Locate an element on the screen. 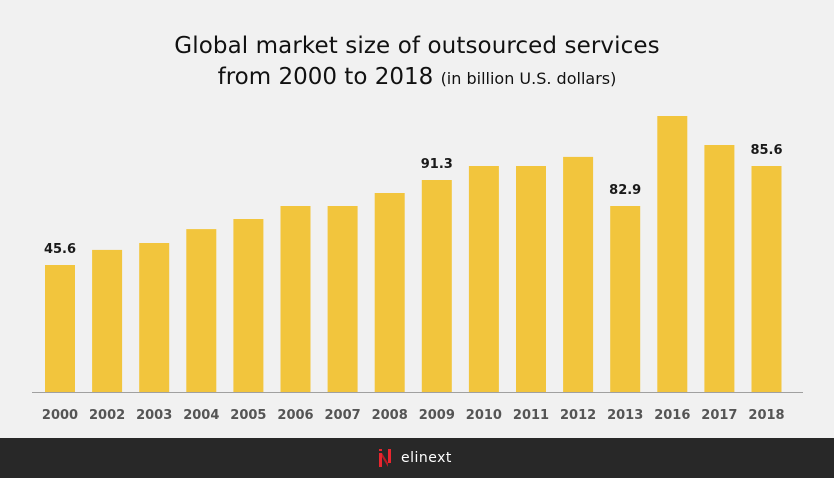  x-tick-label: 2003 is located at coordinates (154, 415).